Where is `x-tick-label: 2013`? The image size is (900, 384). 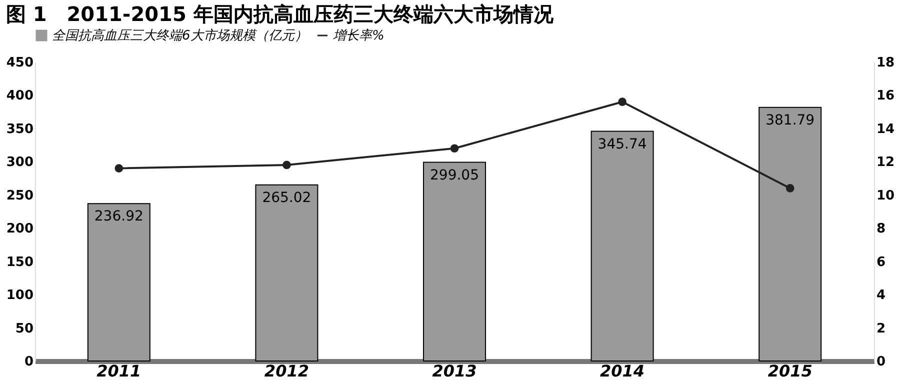
x-tick-label: 2013 is located at coordinates (454, 371).